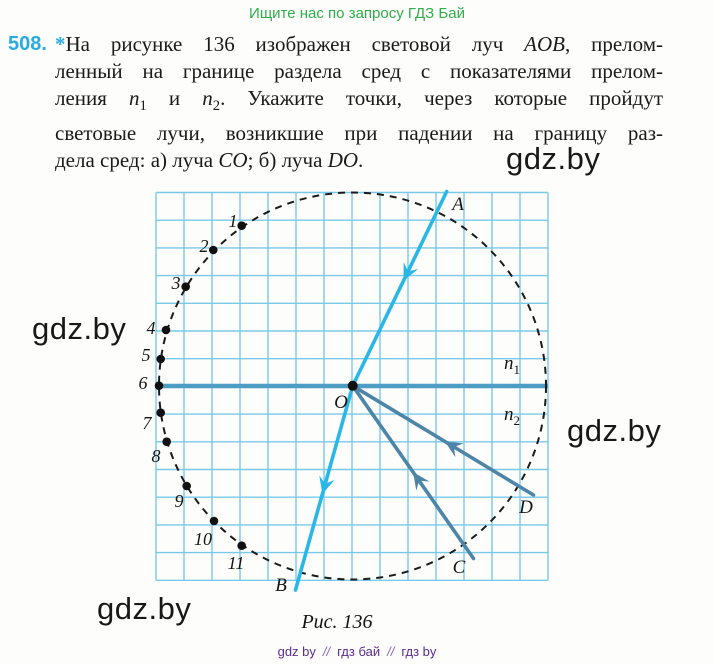 The width and height of the screenshot is (714, 665). What do you see at coordinates (156, 456) in the screenshot?
I see `numbered-point-label: 8` at bounding box center [156, 456].